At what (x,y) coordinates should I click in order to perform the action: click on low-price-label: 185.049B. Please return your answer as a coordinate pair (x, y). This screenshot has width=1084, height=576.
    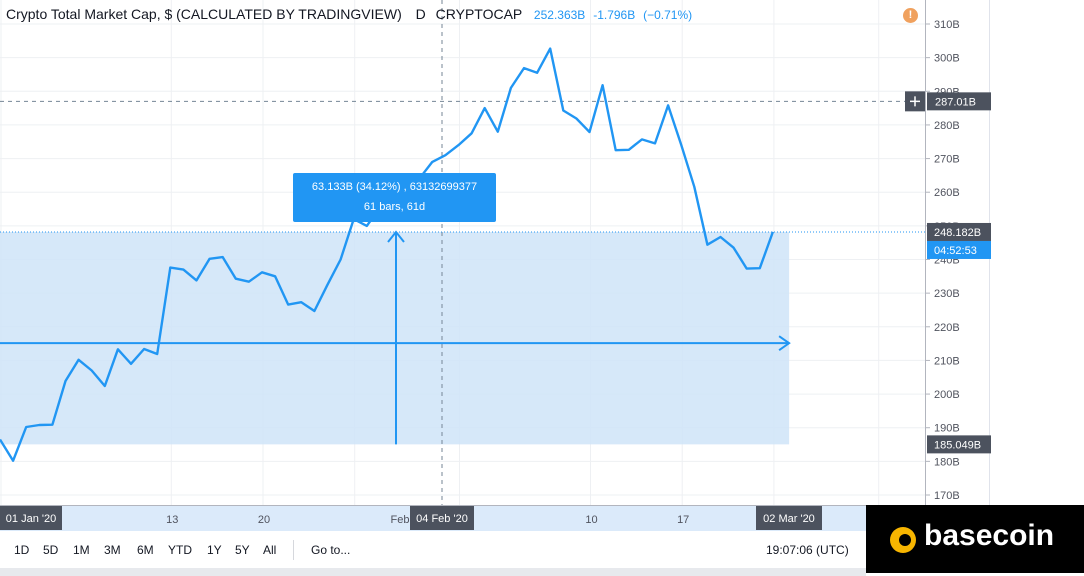
    Looking at the image, I should click on (957, 445).